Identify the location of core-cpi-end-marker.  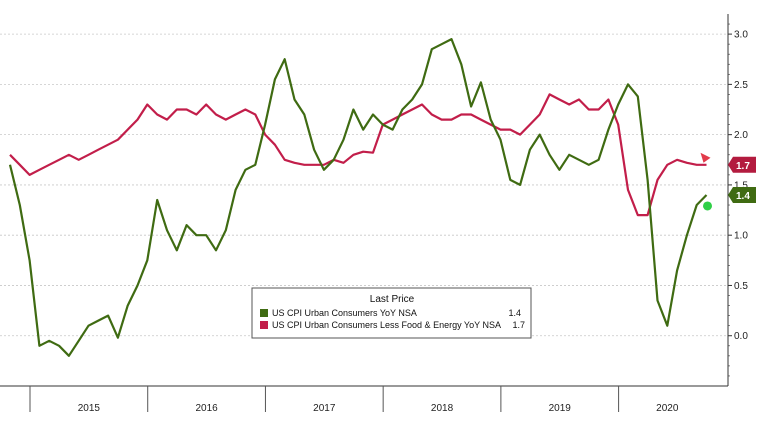
(705, 157).